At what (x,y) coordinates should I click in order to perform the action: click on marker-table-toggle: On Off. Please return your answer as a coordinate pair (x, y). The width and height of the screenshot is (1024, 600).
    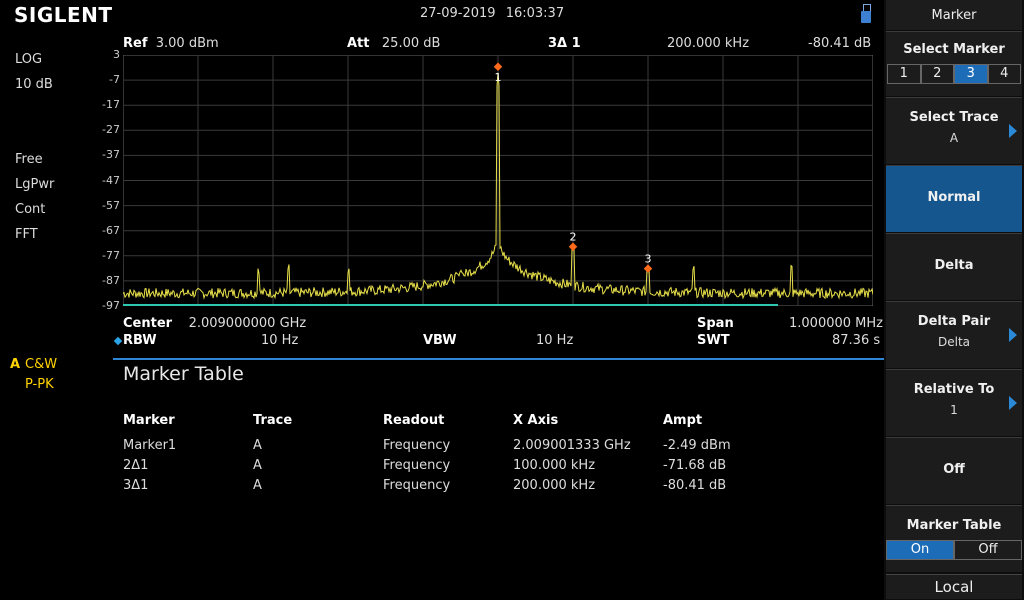
    Looking at the image, I should click on (954, 550).